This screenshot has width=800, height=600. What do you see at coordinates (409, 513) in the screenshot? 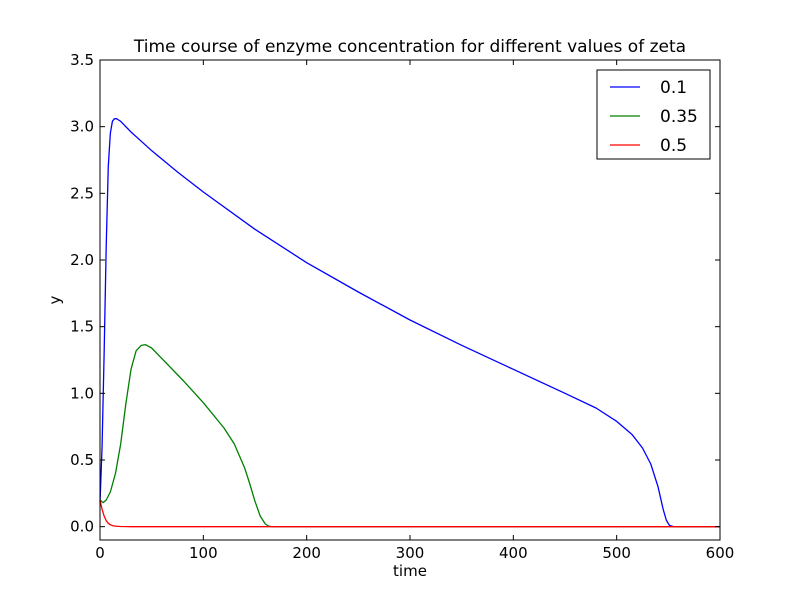
I see `series-line-0.5` at bounding box center [409, 513].